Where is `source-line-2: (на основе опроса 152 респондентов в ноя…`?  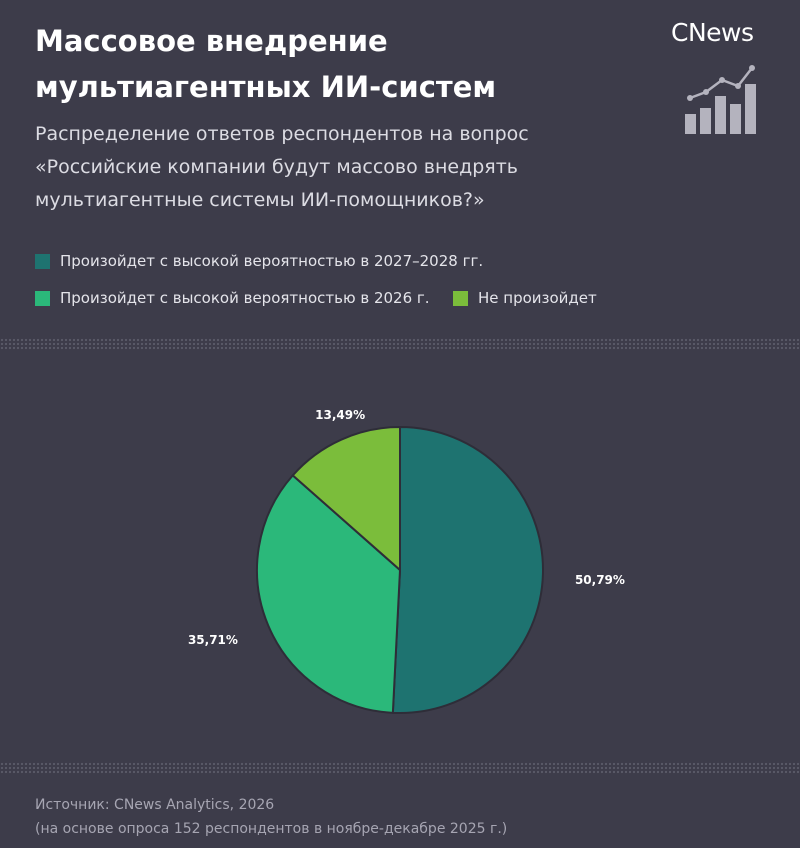 source-line-2: (на основе опроса 152 респондентов в ноя… is located at coordinates (271, 829).